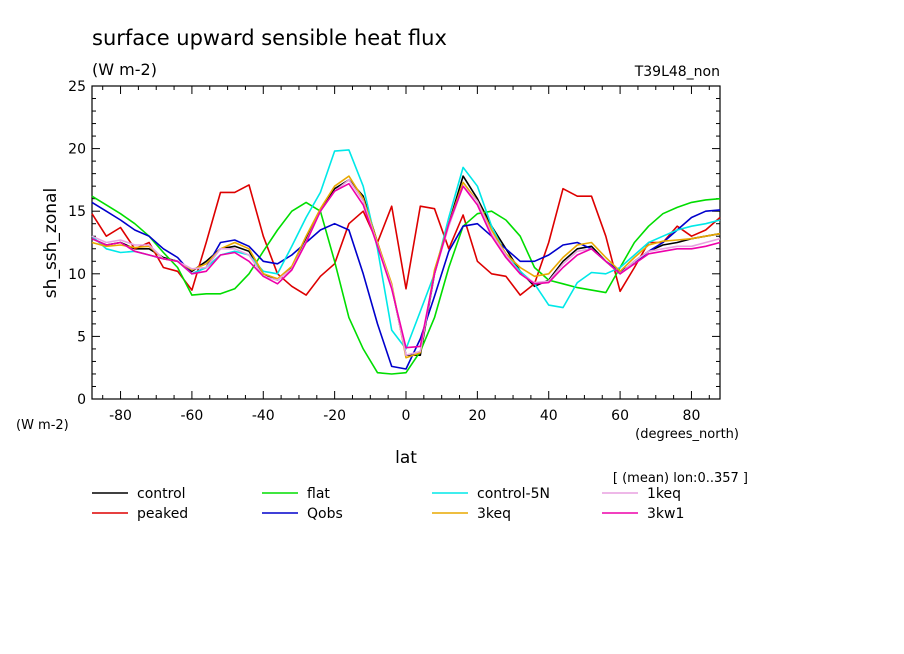 The width and height of the screenshot is (904, 654). Describe the element at coordinates (692, 416) in the screenshot. I see `x-tick-label: 80` at that location.